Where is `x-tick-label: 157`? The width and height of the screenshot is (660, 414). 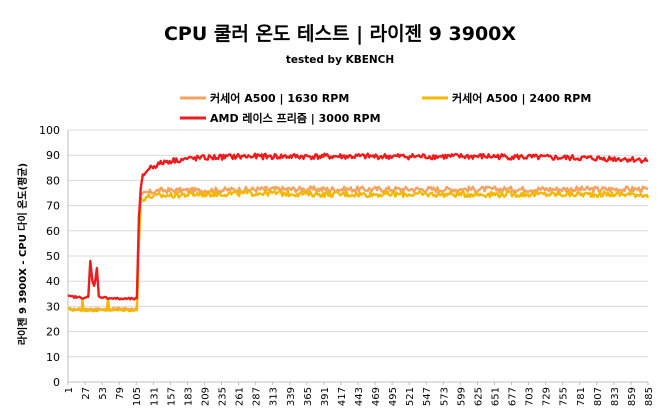
x-tick-label: 157 is located at coordinates (171, 396).